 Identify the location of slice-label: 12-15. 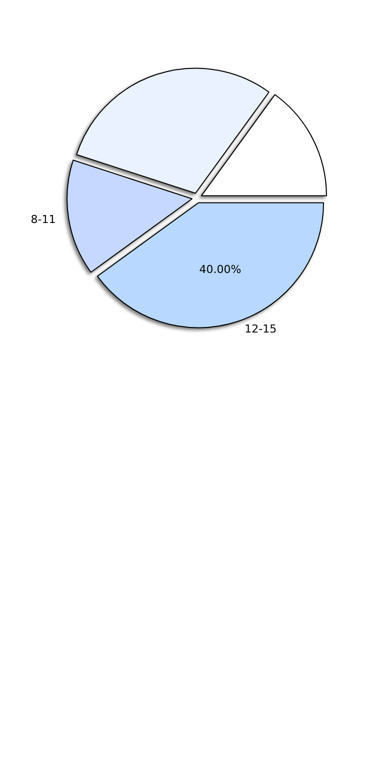
(260, 329).